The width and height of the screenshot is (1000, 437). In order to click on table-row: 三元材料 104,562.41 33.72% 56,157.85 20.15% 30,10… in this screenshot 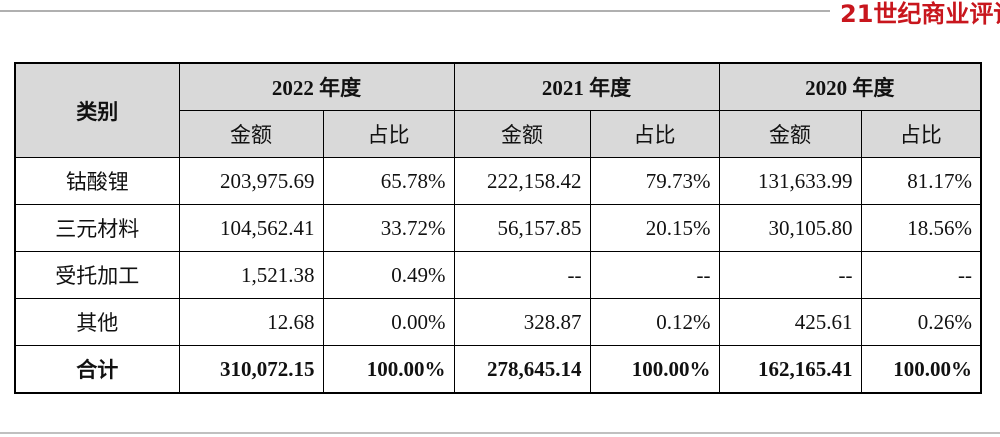, I will do `click(498, 228)`.